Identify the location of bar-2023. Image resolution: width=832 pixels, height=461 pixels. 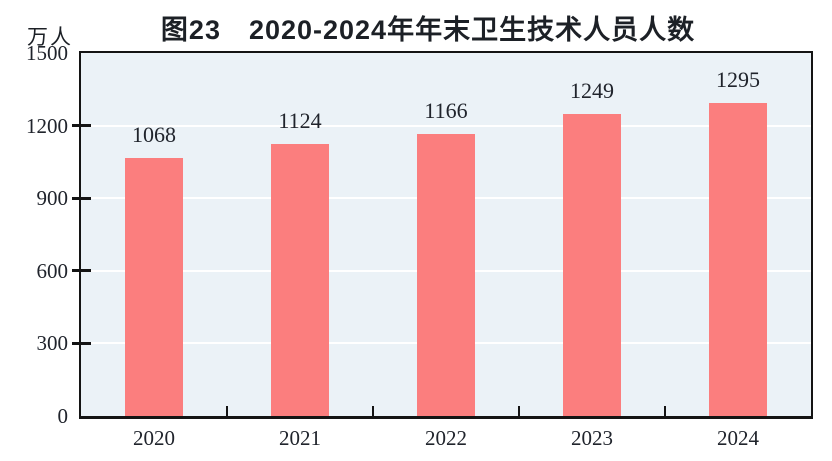
(592, 264).